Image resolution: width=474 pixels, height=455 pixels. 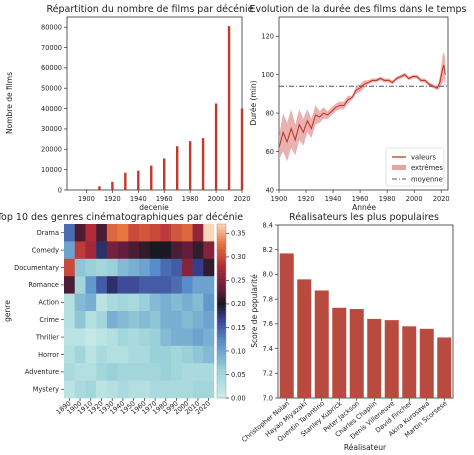 I want to click on xtick-label: 1980, so click(x=190, y=199).